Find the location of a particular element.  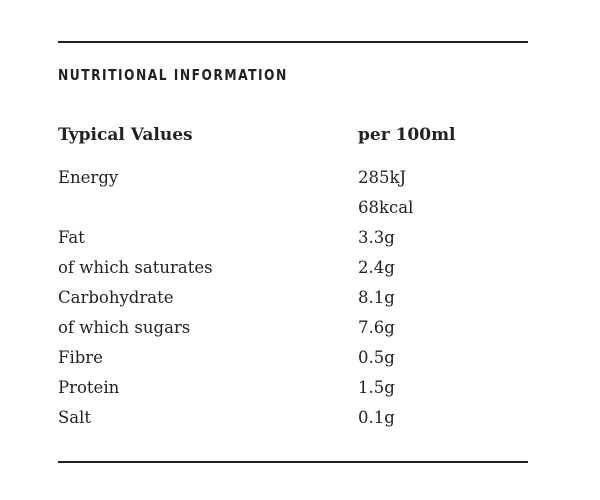

bottom-rule is located at coordinates (293, 462).